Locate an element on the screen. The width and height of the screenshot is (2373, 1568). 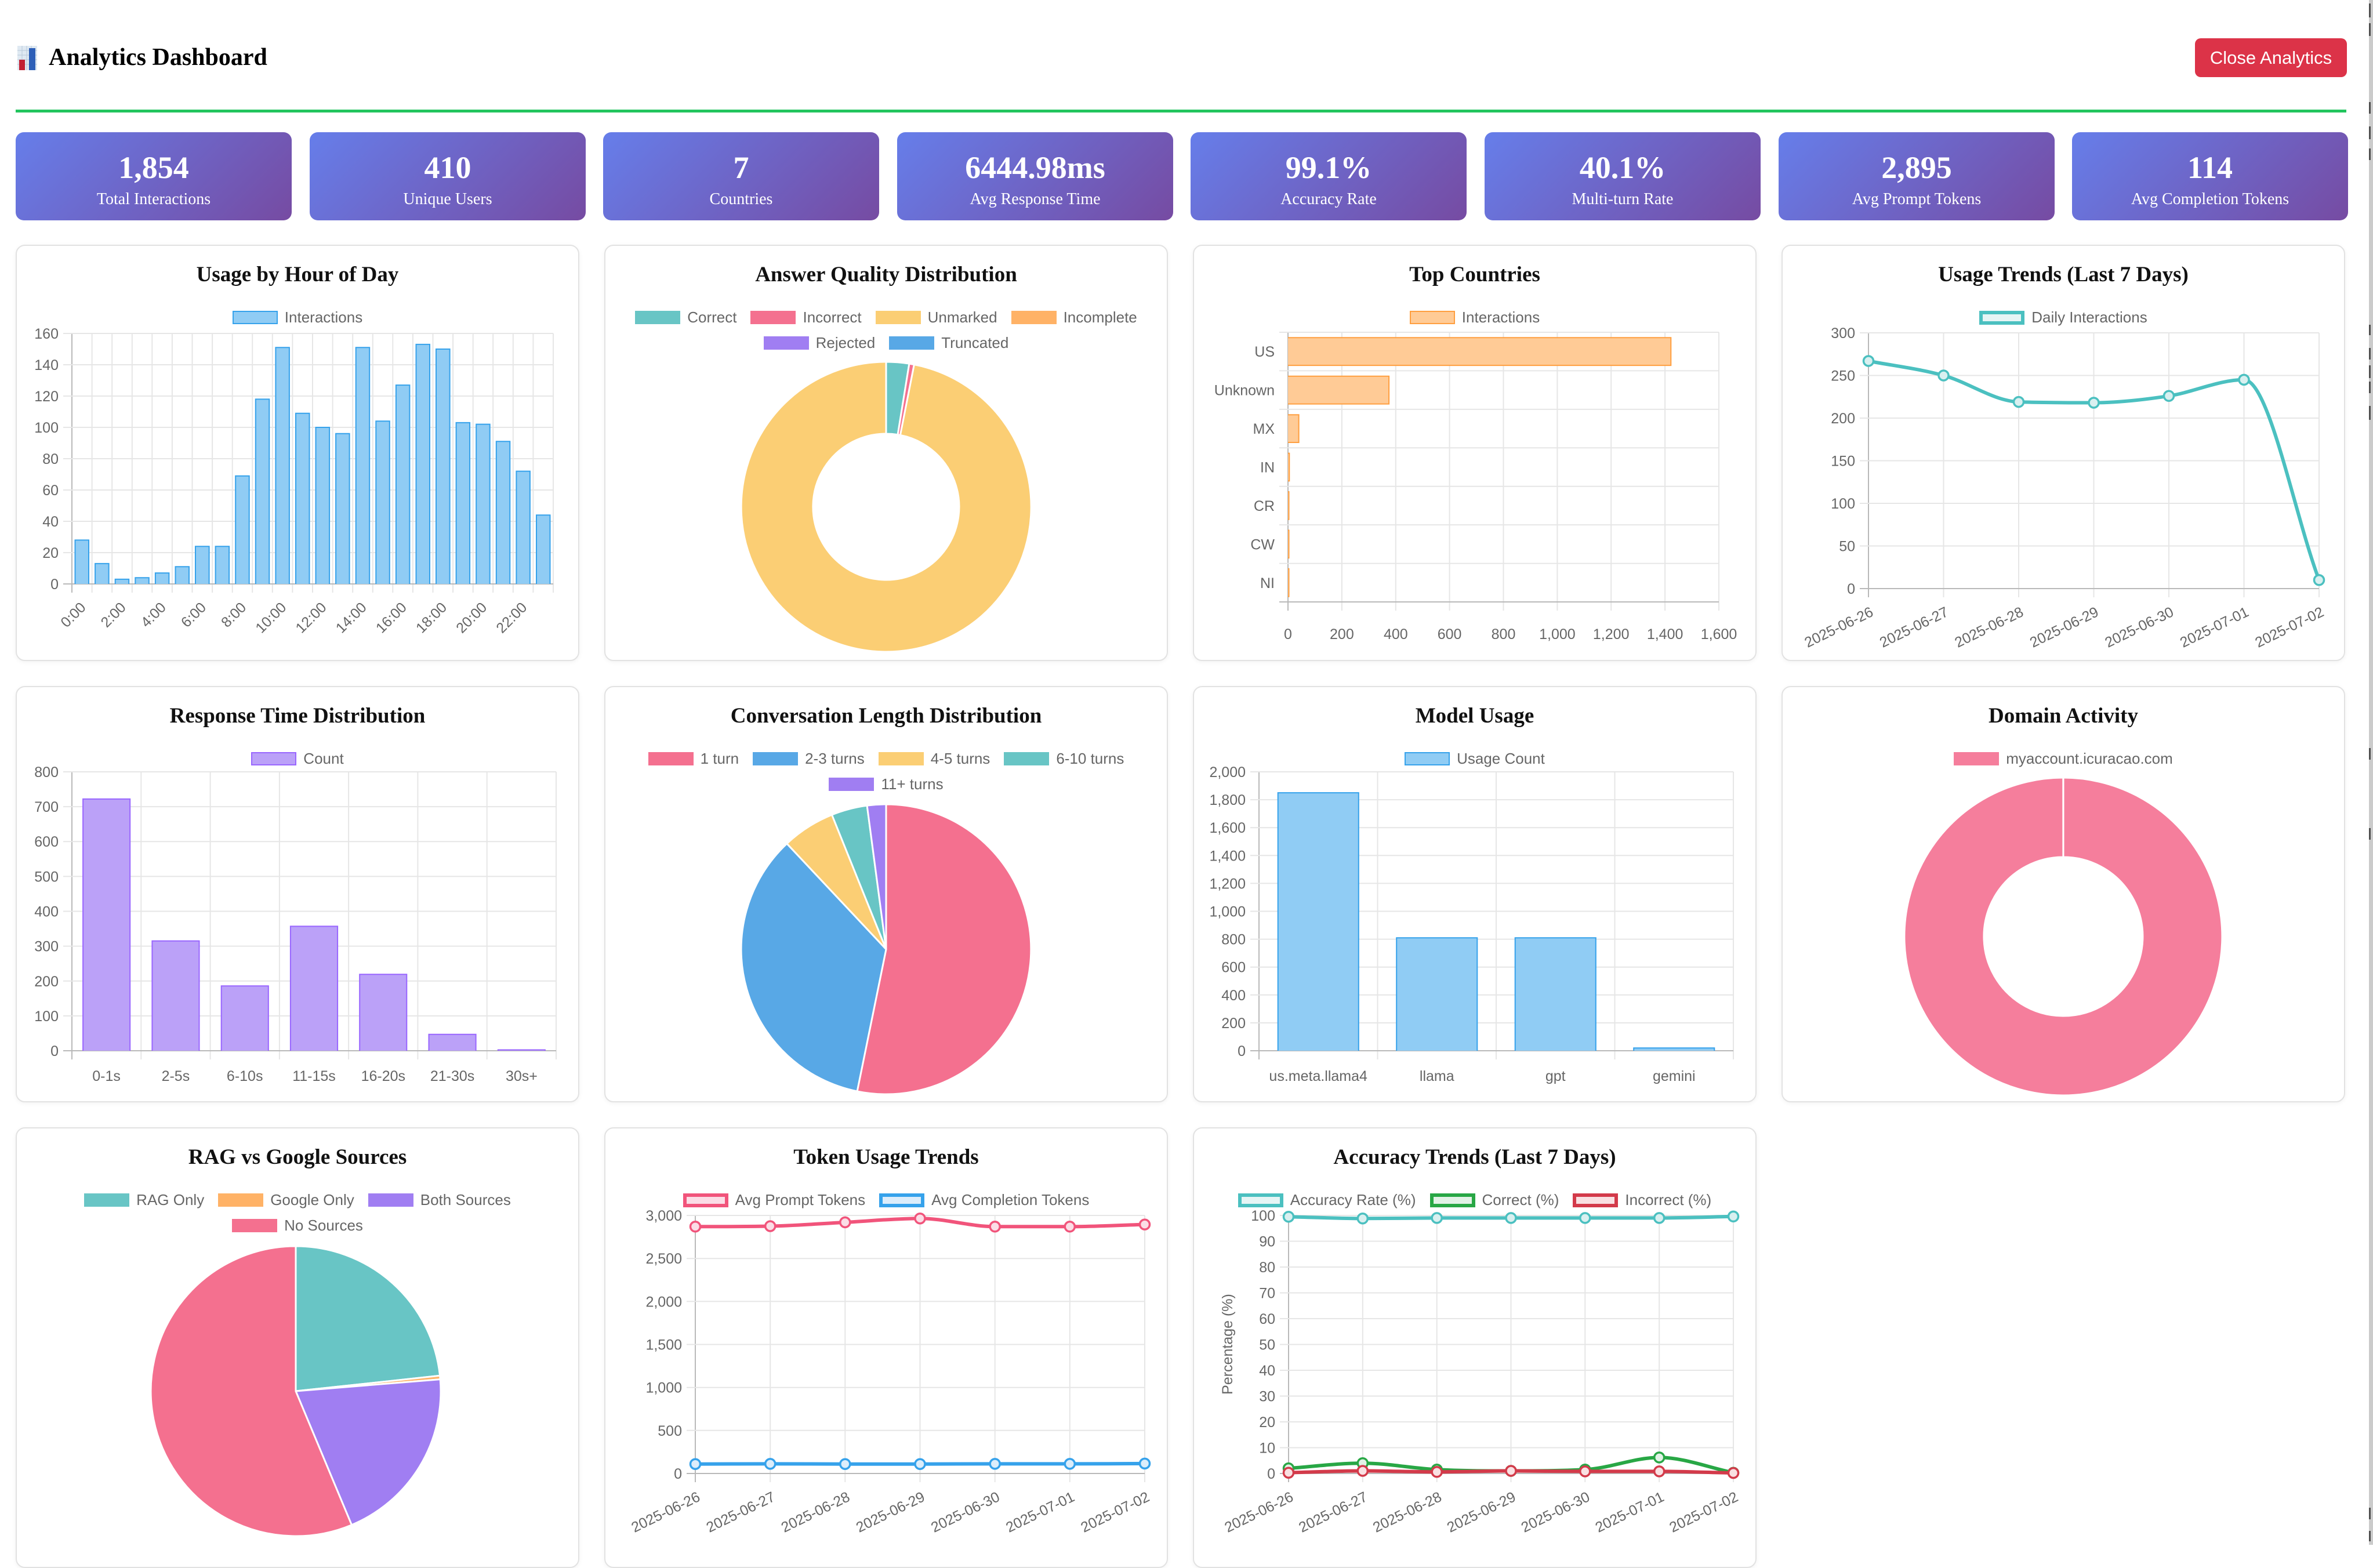
svg-text: 2-5s is located at coordinates (176, 1076).